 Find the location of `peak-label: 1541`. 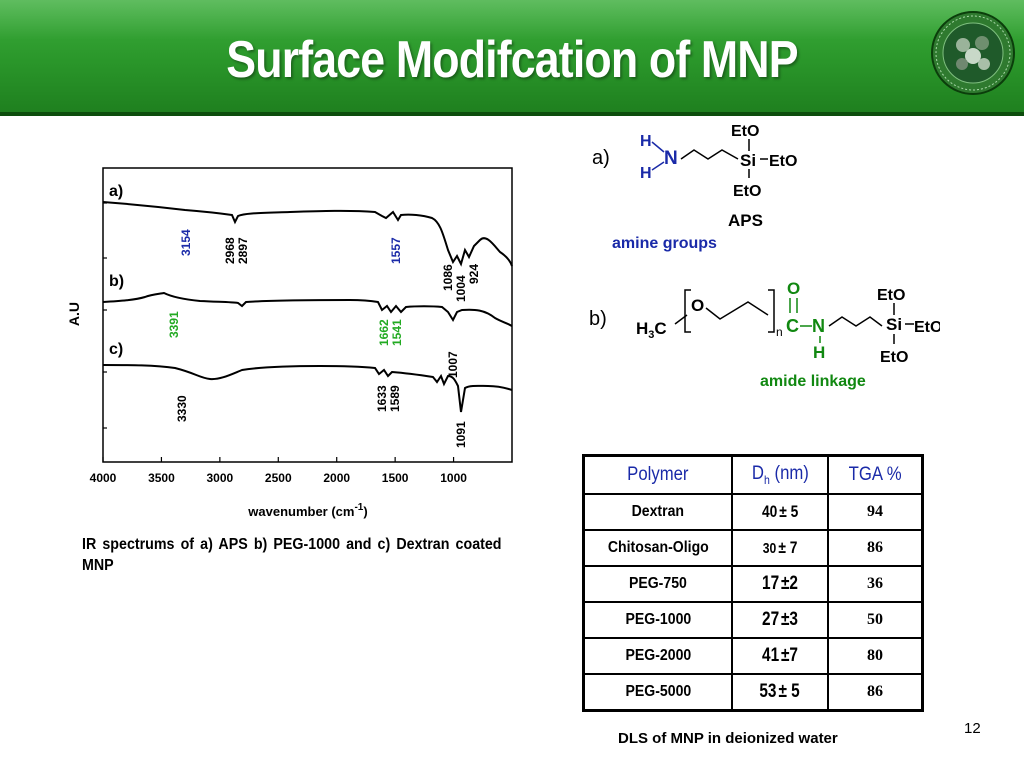

peak-label: 1541 is located at coordinates (397, 332).